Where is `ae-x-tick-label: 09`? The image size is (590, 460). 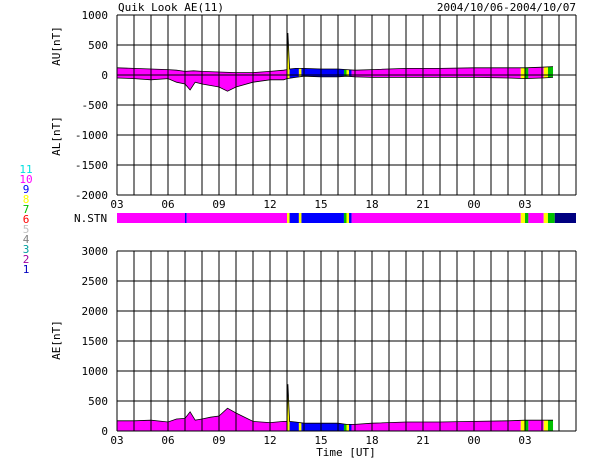 ae-x-tick-label: 09 is located at coordinates (218, 440).